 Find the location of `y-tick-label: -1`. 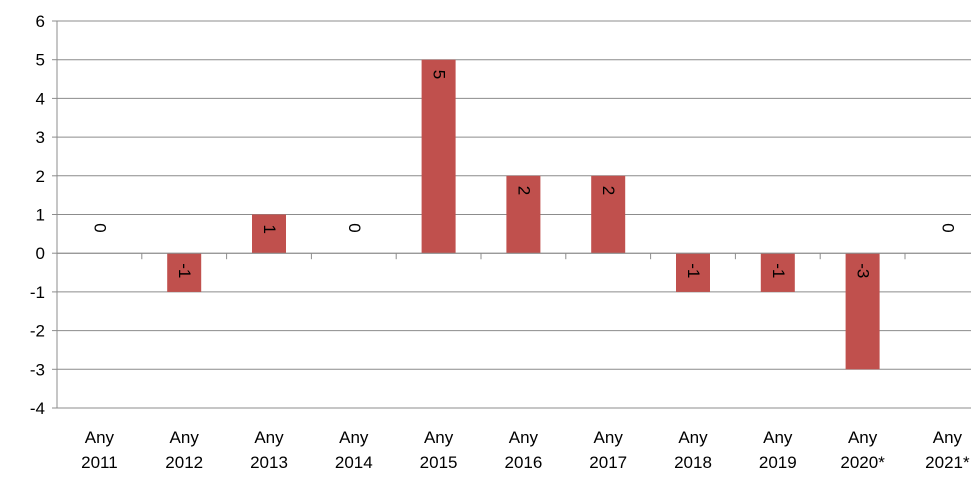

y-tick-label: -1 is located at coordinates (37, 292).